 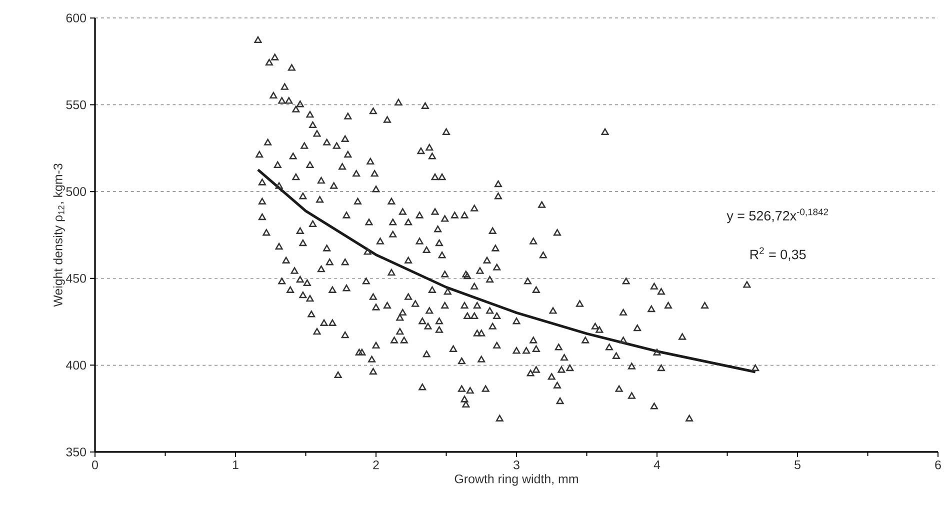 I want to click on annotation: R$^{2}$ = 0,35, so click(x=778, y=254).